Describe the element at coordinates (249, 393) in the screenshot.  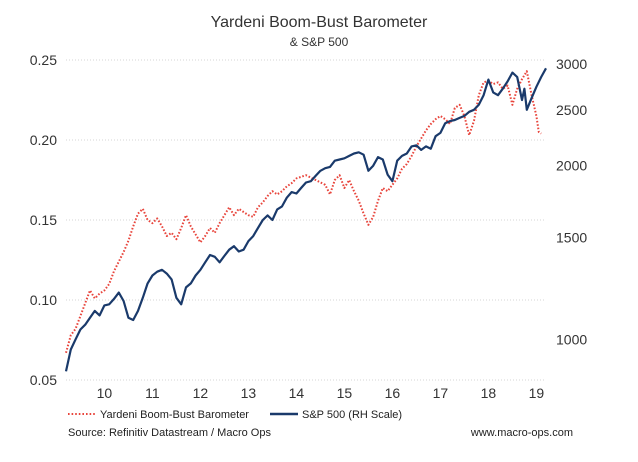
I see `x-tick-label: 13` at that location.